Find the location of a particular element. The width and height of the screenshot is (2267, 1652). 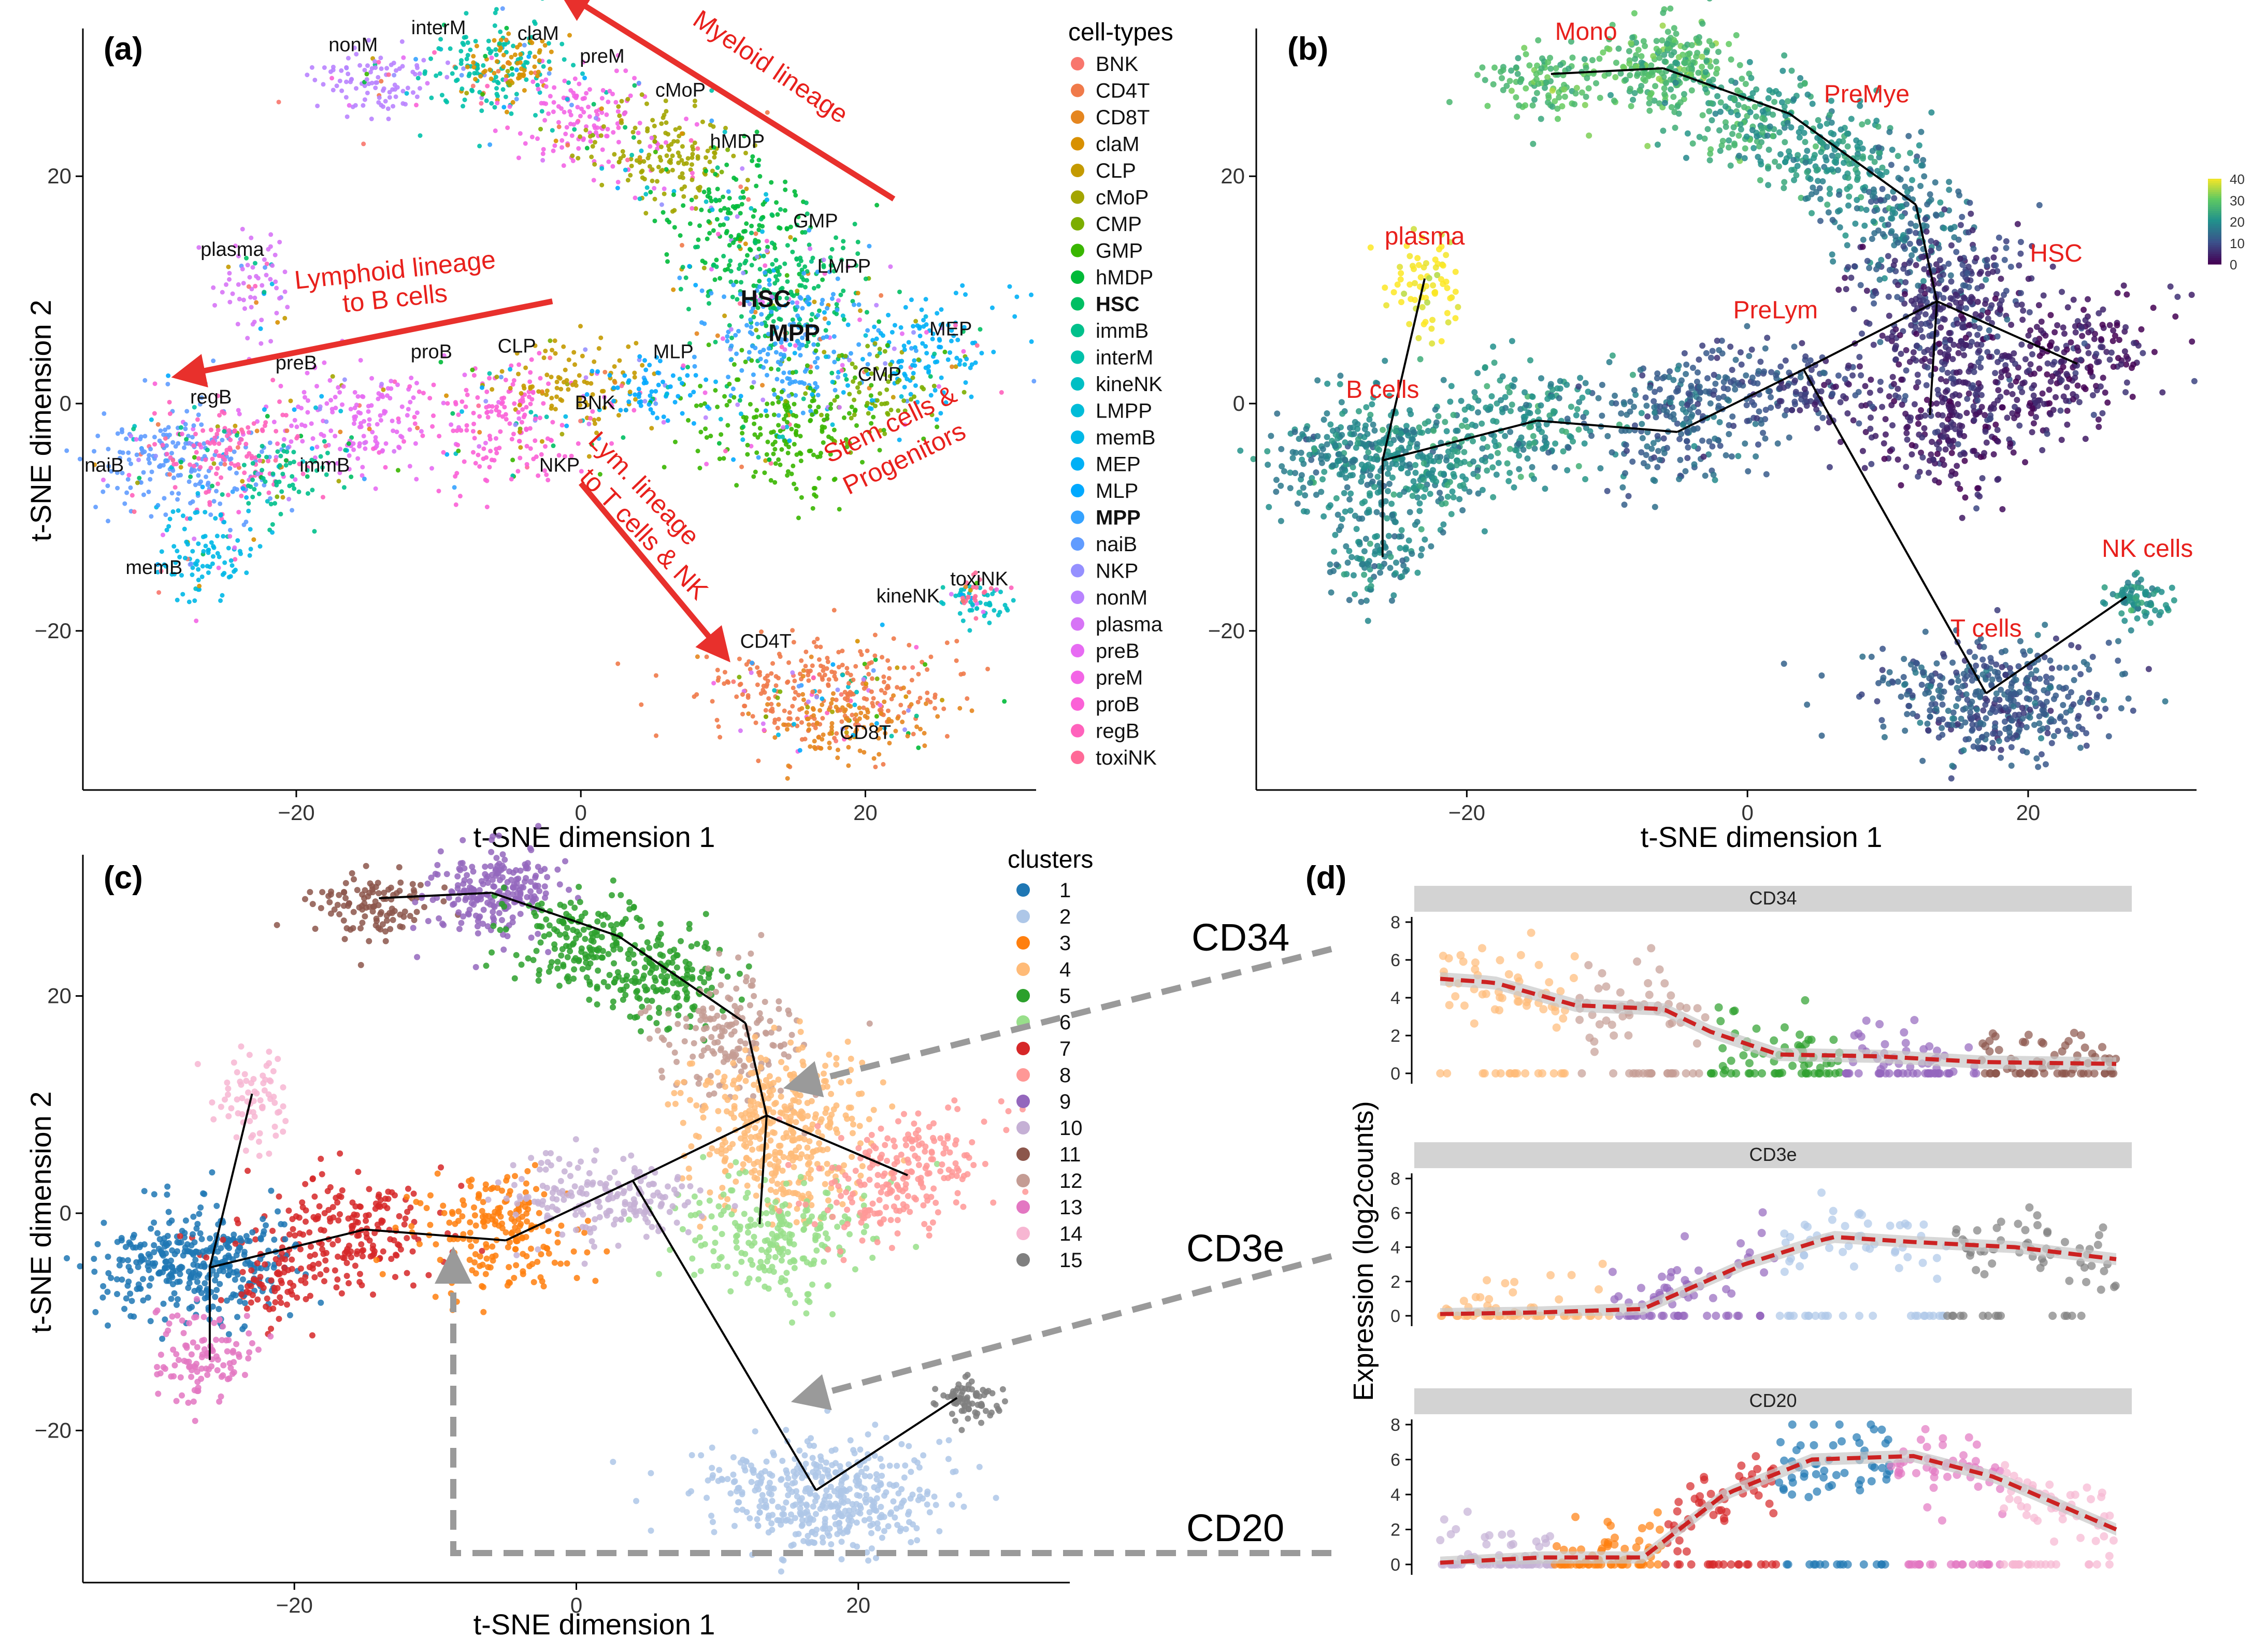

panel-letter-b: (b) is located at coordinates (1307, 49).